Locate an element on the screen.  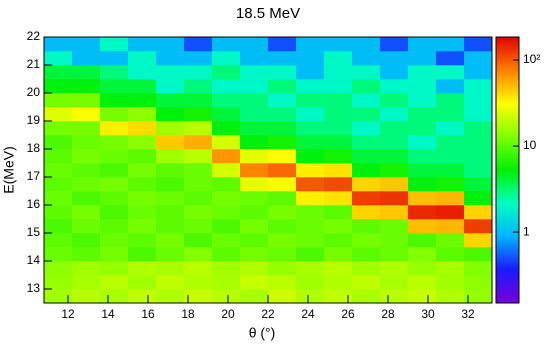
color-bar-tick-label: 10 is located at coordinates (530, 145).